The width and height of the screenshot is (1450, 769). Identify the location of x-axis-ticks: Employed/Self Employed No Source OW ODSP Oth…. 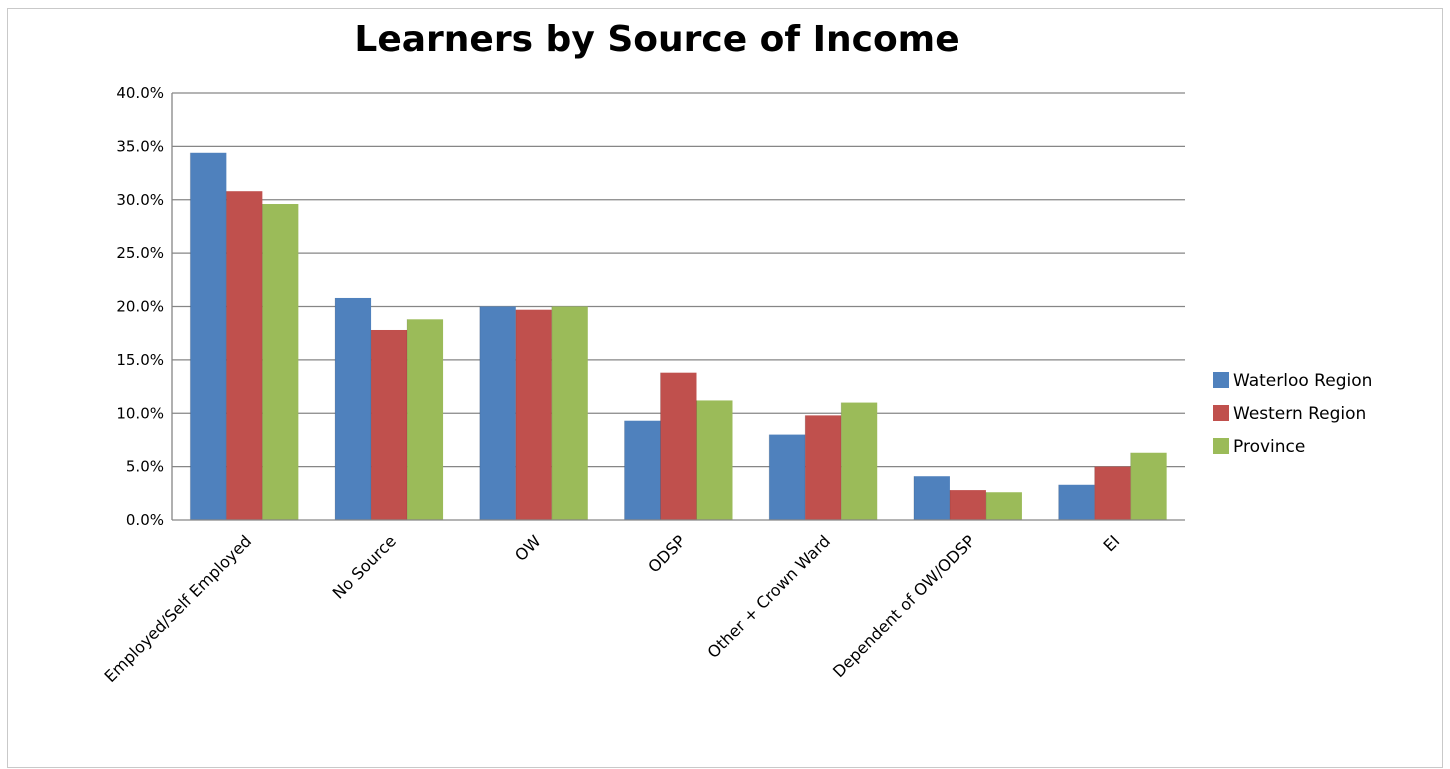
(612, 608).